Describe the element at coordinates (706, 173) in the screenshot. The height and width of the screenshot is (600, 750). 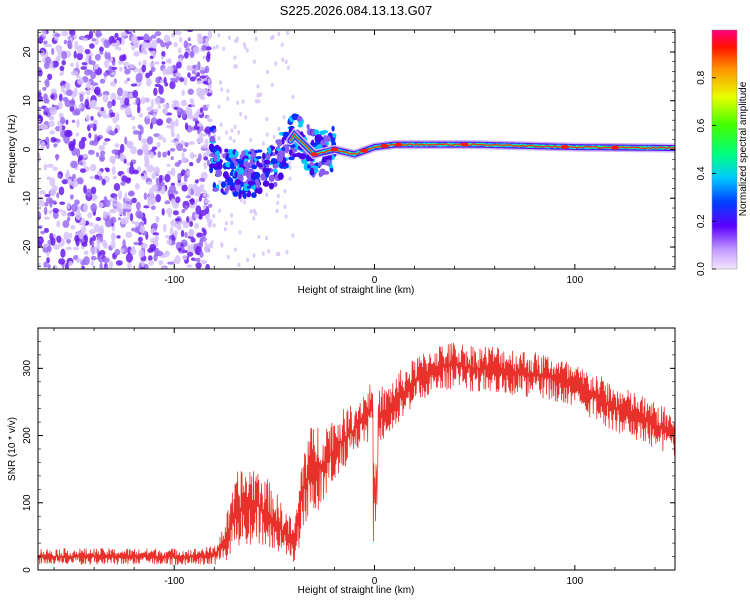
I see `colorbar-ticks: 0.0 0.2 0.4 0.6 0.8` at that location.